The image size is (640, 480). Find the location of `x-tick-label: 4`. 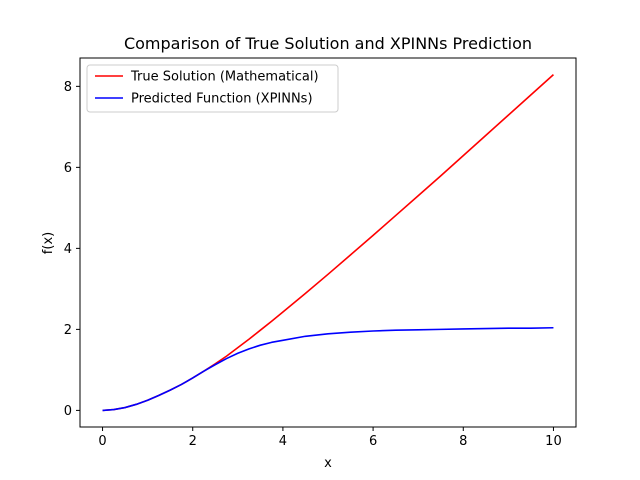

x-tick-label: 4 is located at coordinates (283, 441).